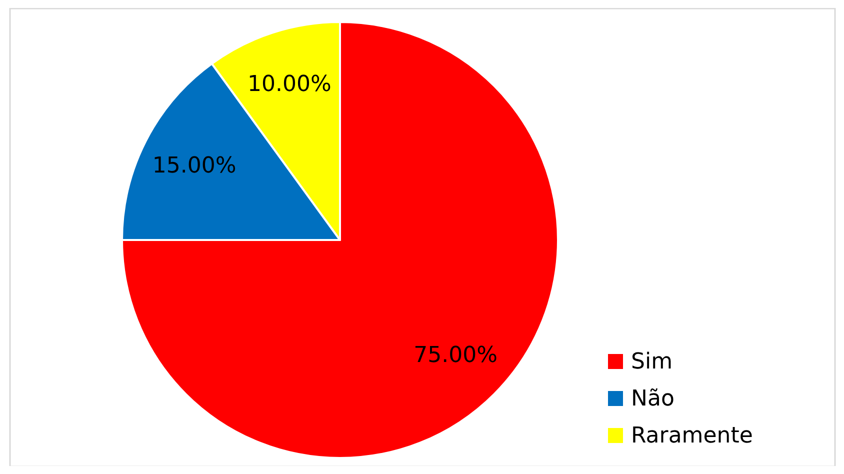 The height and width of the screenshot is (474, 844). I want to click on data-label: 15.00%, so click(194, 165).